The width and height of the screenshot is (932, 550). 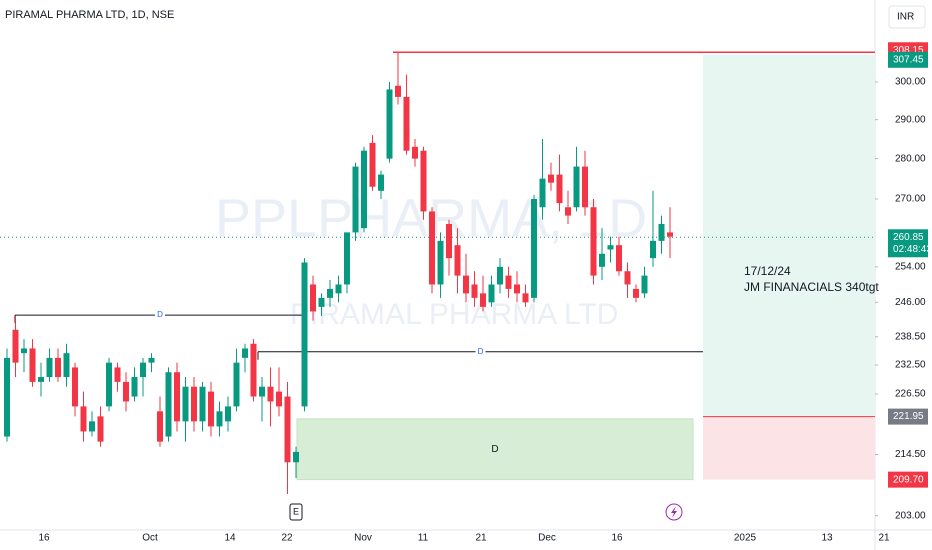 I want to click on price-badge-label: 209.70, so click(x=908, y=479).